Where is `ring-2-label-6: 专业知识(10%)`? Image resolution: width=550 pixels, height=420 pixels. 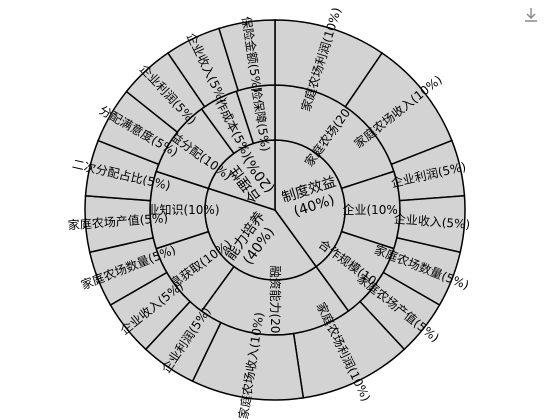 ring-2-label-6: 专业知识(10%) is located at coordinates (177, 209).